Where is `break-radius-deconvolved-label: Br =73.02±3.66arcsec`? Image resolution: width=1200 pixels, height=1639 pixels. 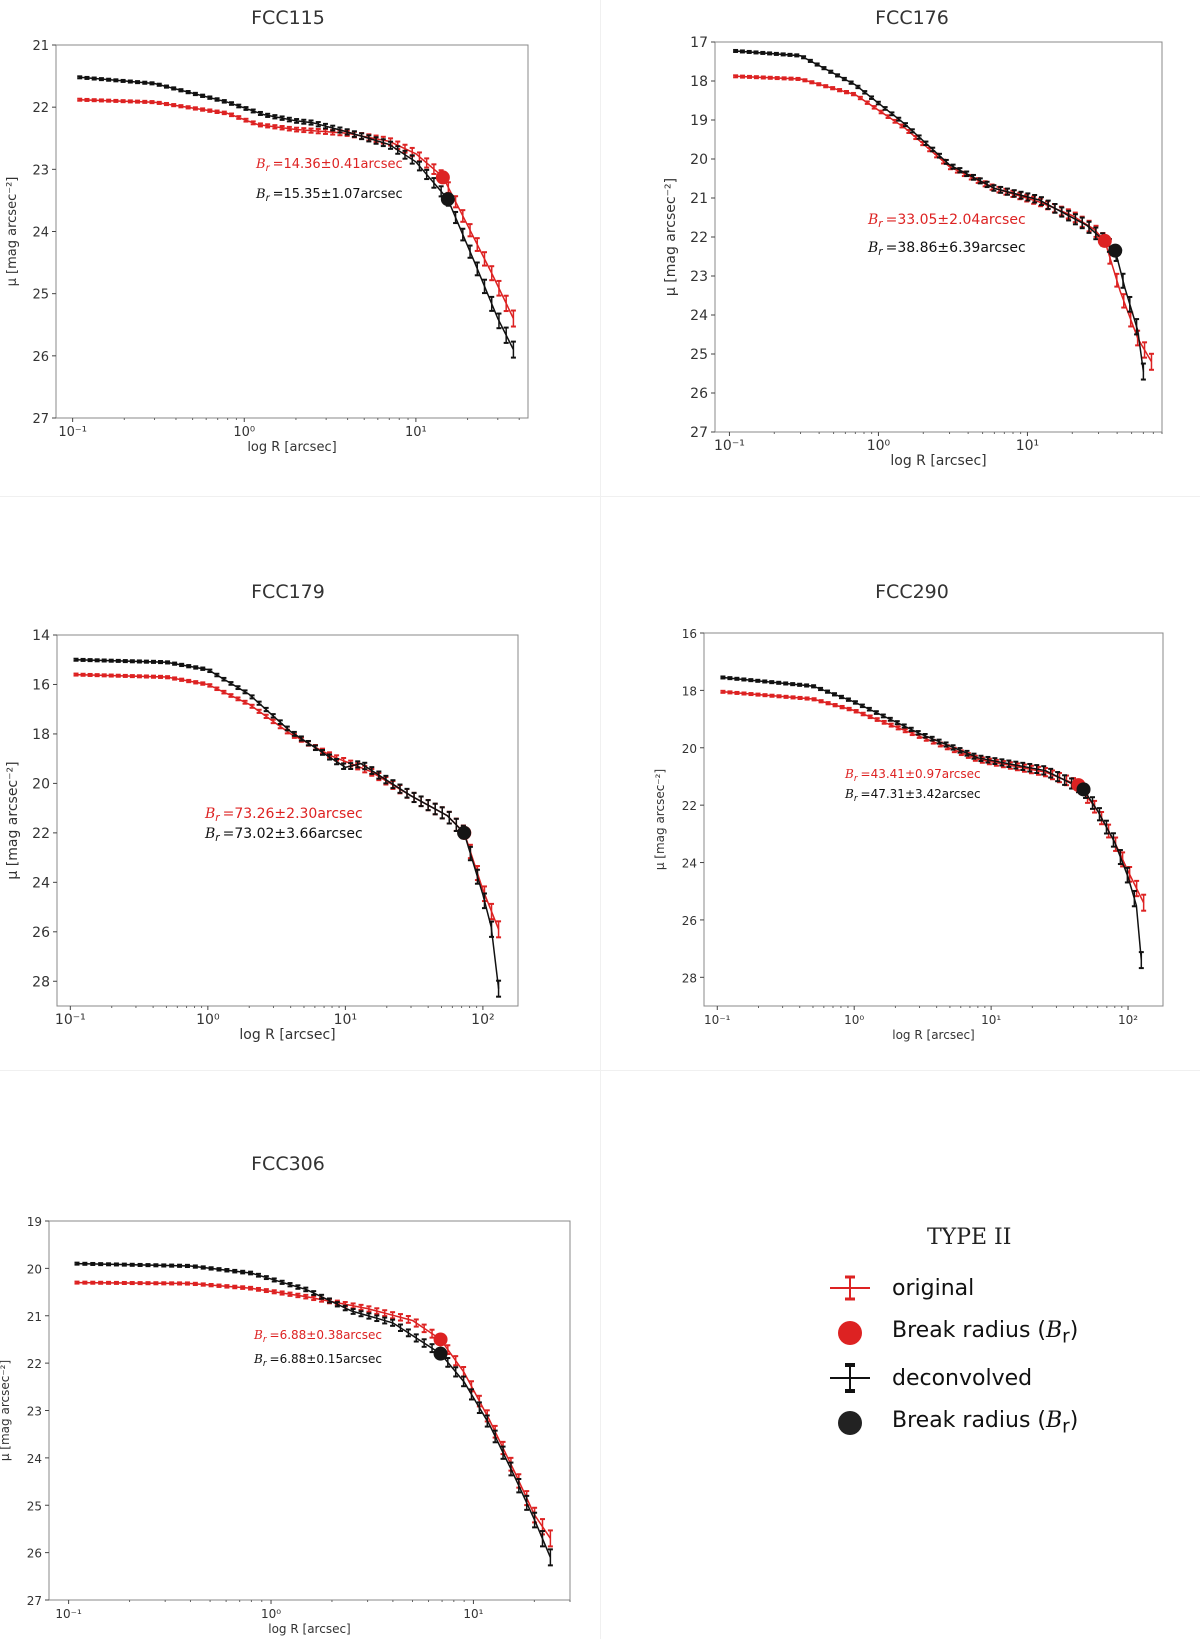
break-radius-deconvolved-label: Br =73.02±3.66arcsec is located at coordinates (283, 835).